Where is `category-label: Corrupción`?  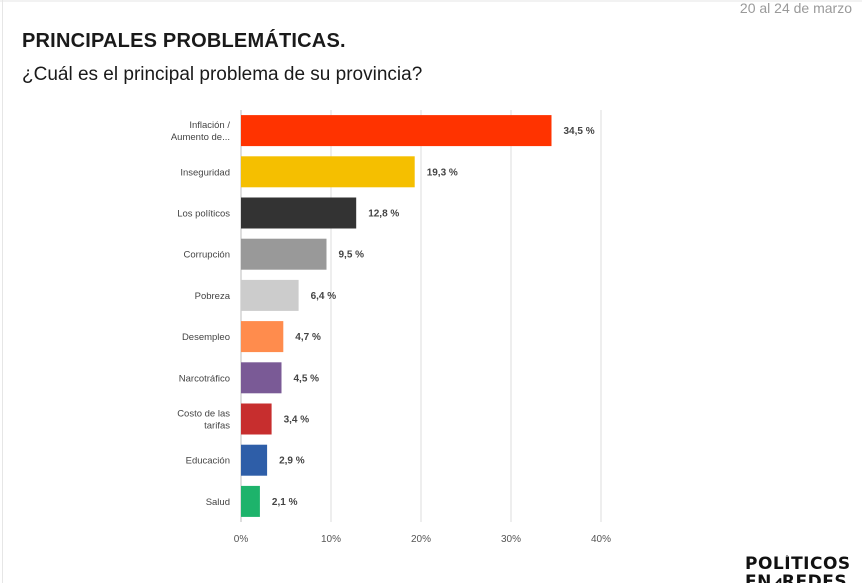
category-label: Corrupción is located at coordinates (207, 255).